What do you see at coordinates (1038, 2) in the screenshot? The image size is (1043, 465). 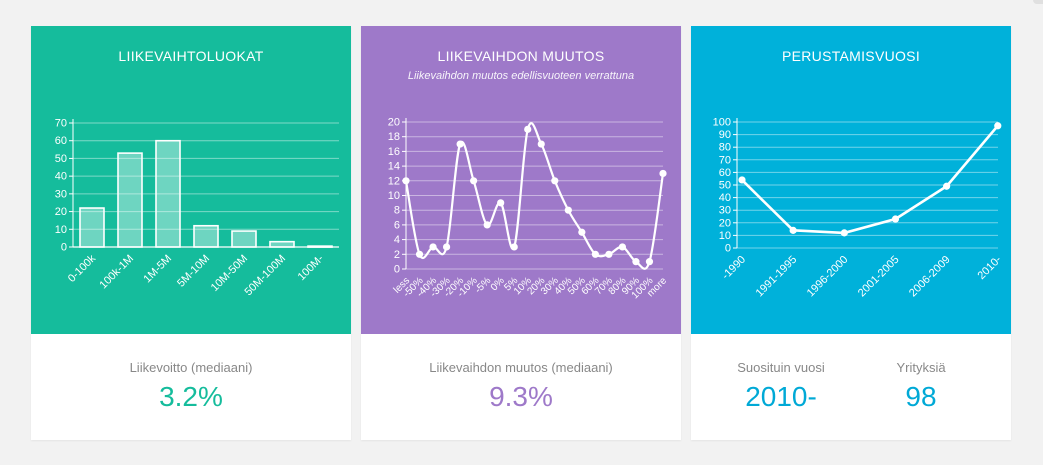 I see `window-corner` at bounding box center [1038, 2].